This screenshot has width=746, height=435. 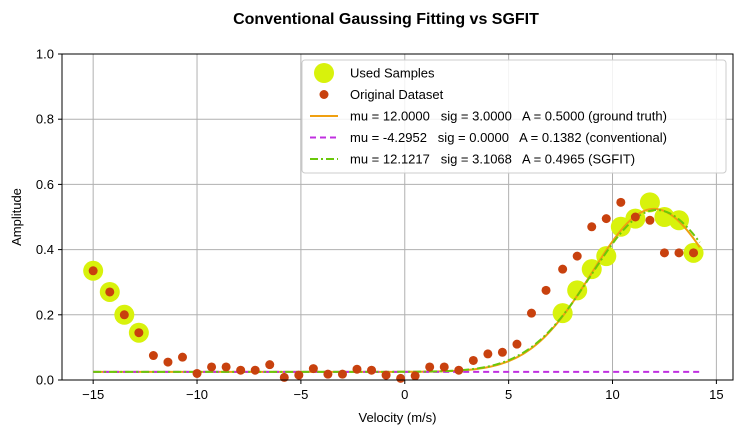 I want to click on legend-label: Original Dataset, so click(x=397, y=94).